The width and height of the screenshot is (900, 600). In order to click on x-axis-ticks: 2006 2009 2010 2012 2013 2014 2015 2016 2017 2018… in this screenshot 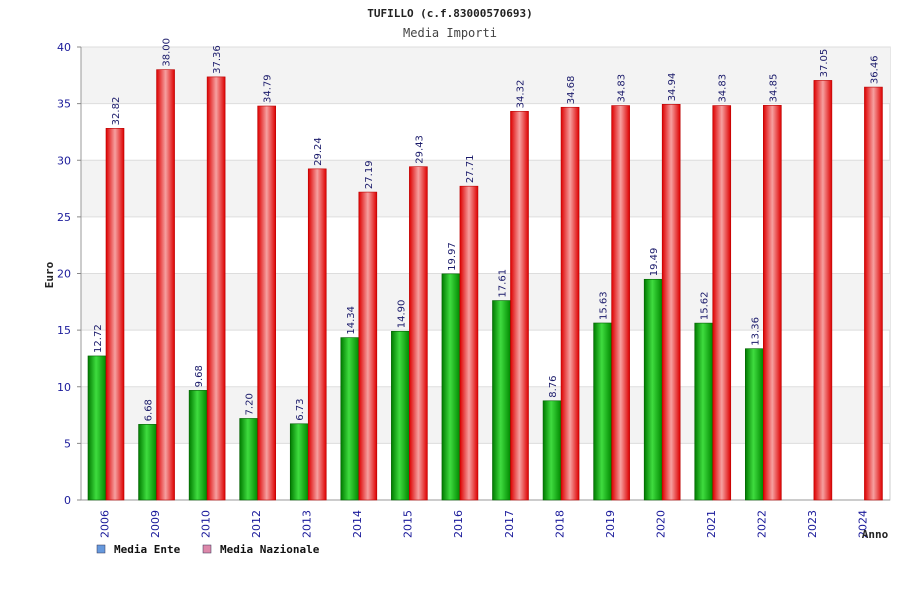, I will do `click(483, 524)`.